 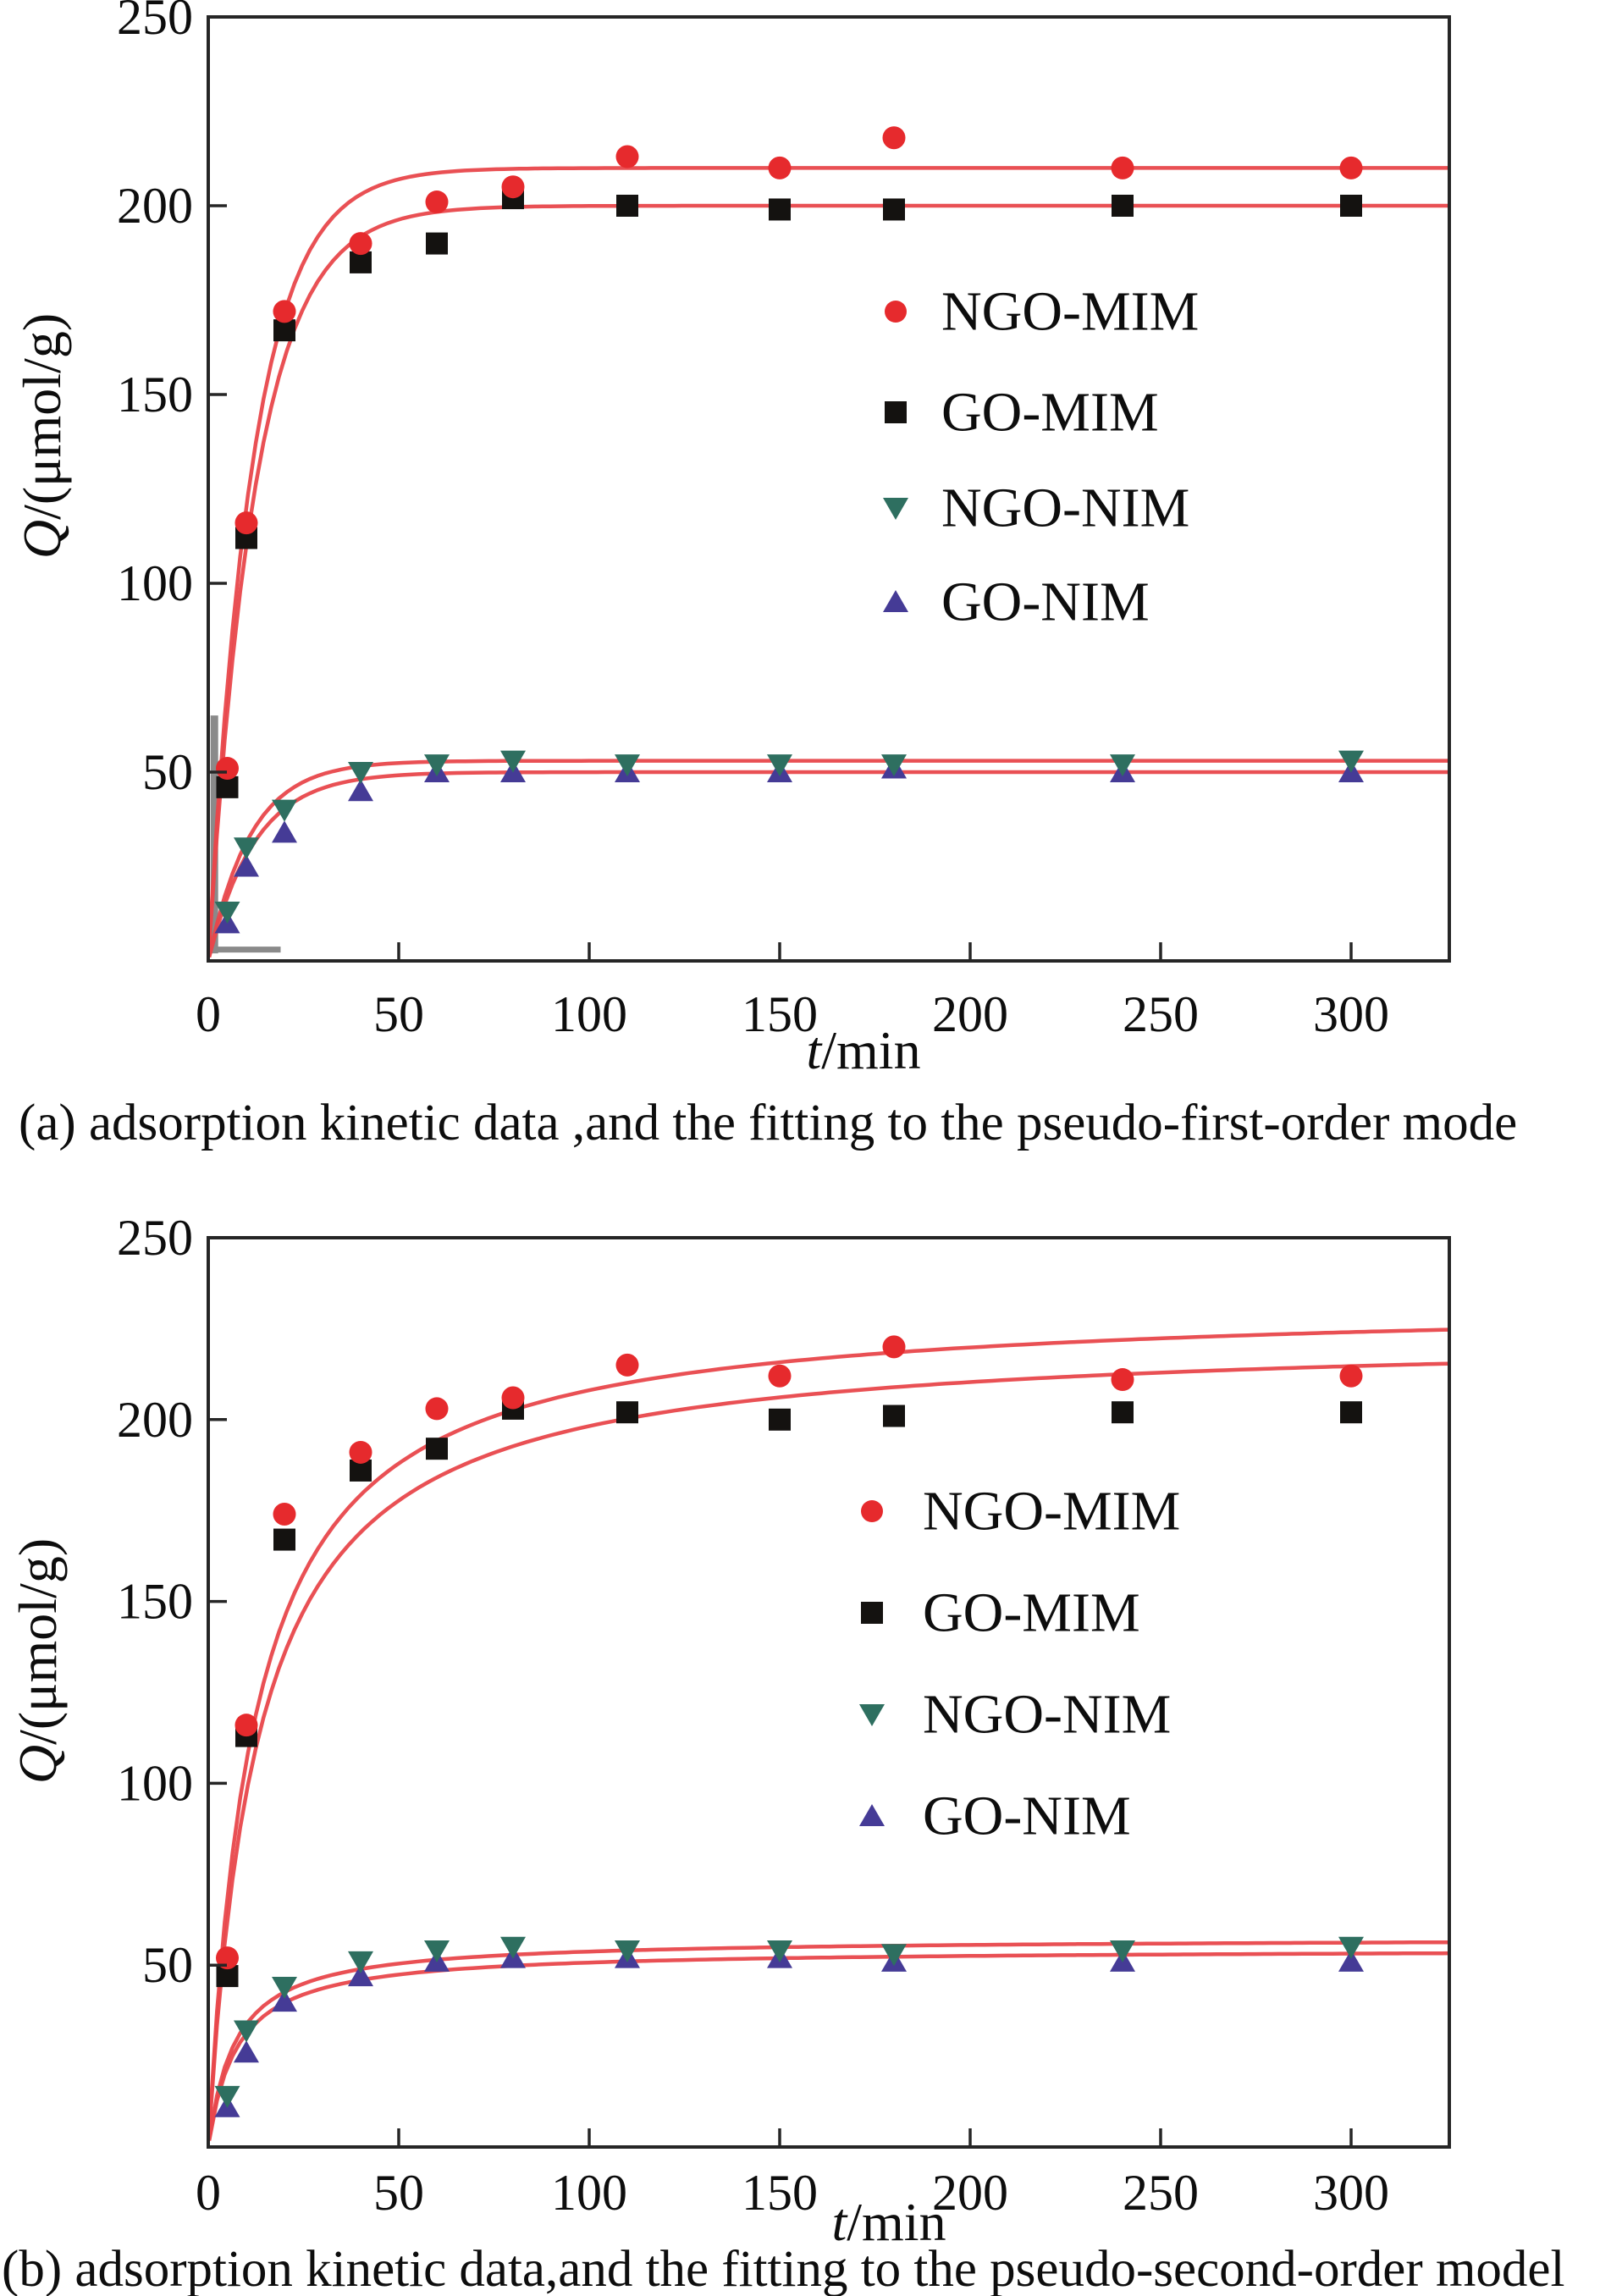 What do you see at coordinates (155, 22) in the screenshot?
I see `y-tick-label: 250` at bounding box center [155, 22].